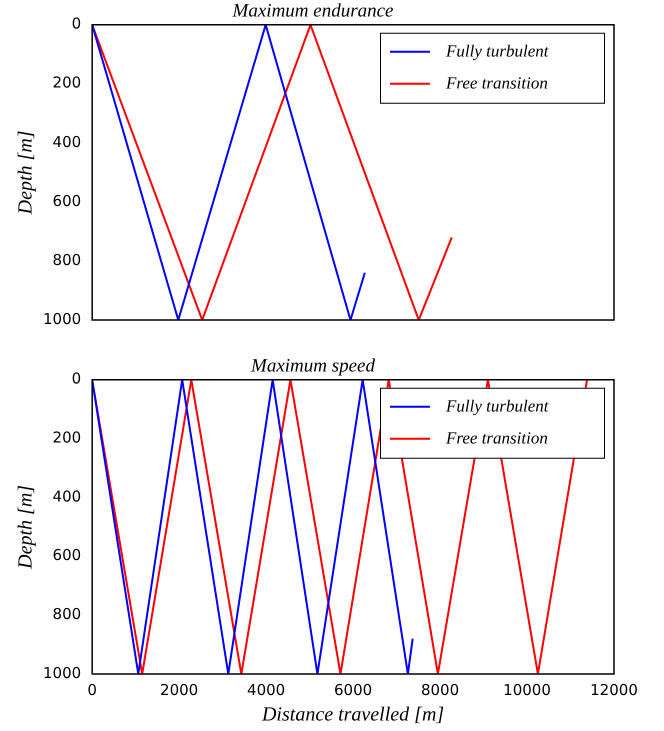 This screenshot has width=664, height=731. I want to click on x-tick-label: 10000, so click(527, 689).